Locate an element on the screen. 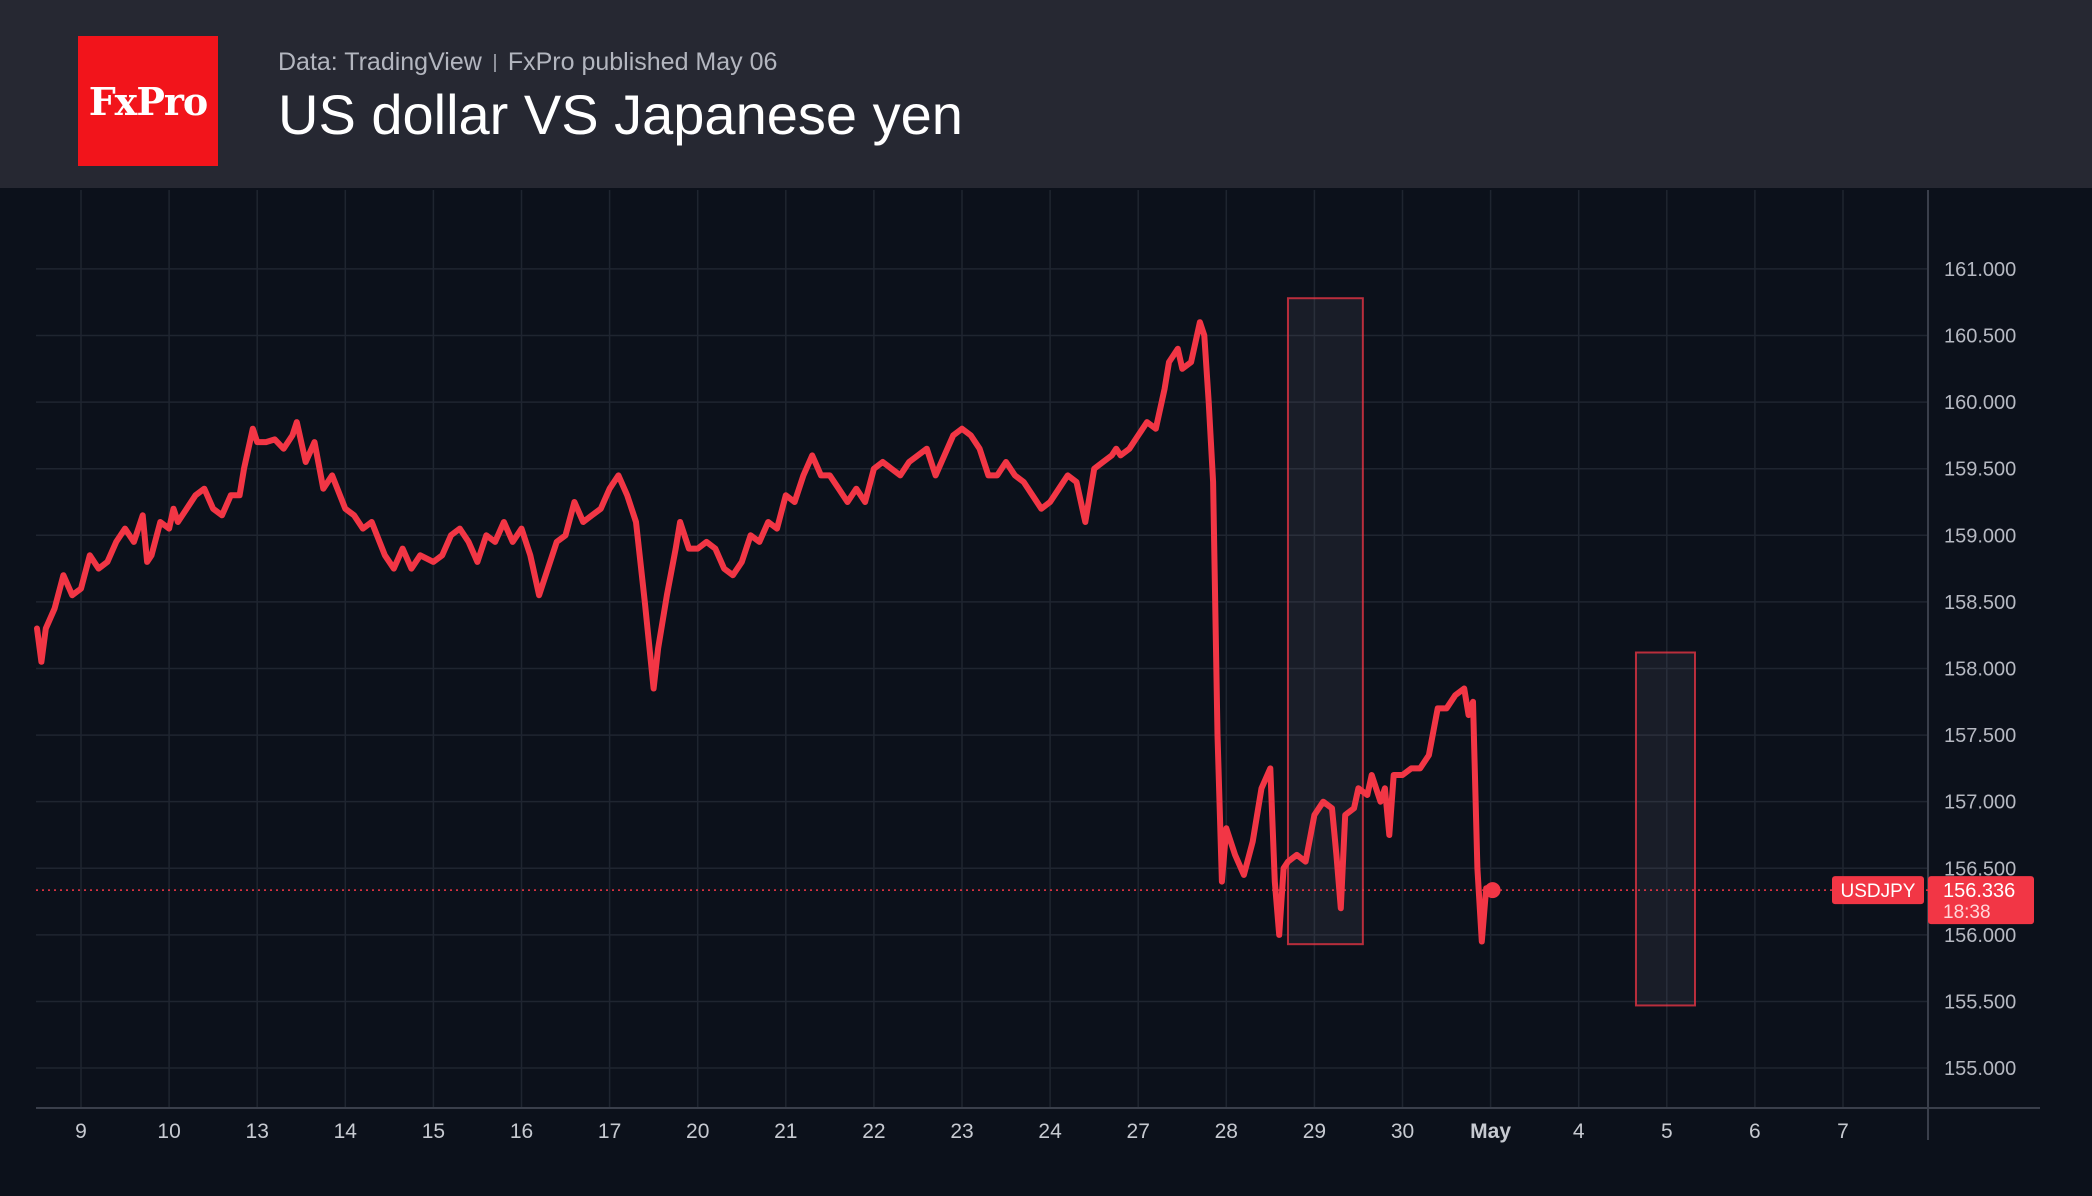 This screenshot has width=2092, height=1196. page-title: US dollar VS Japanese yen is located at coordinates (620, 114).